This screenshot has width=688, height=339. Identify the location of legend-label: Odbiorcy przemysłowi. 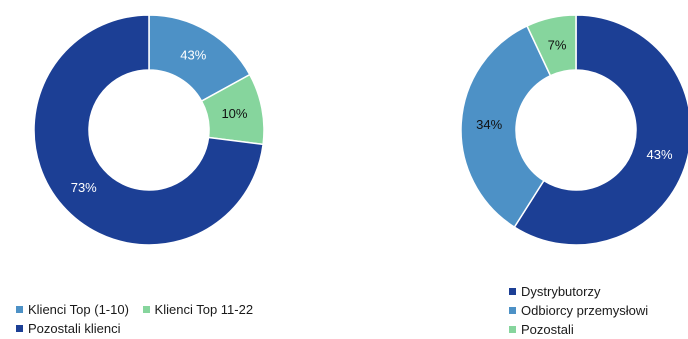
(585, 310).